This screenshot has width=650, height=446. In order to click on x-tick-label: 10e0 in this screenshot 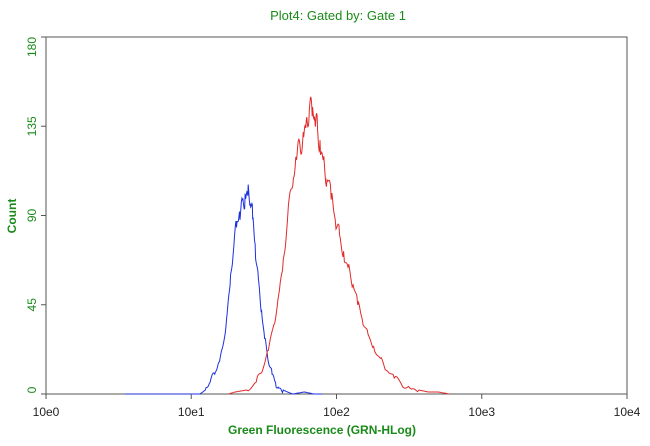, I will do `click(46, 412)`.